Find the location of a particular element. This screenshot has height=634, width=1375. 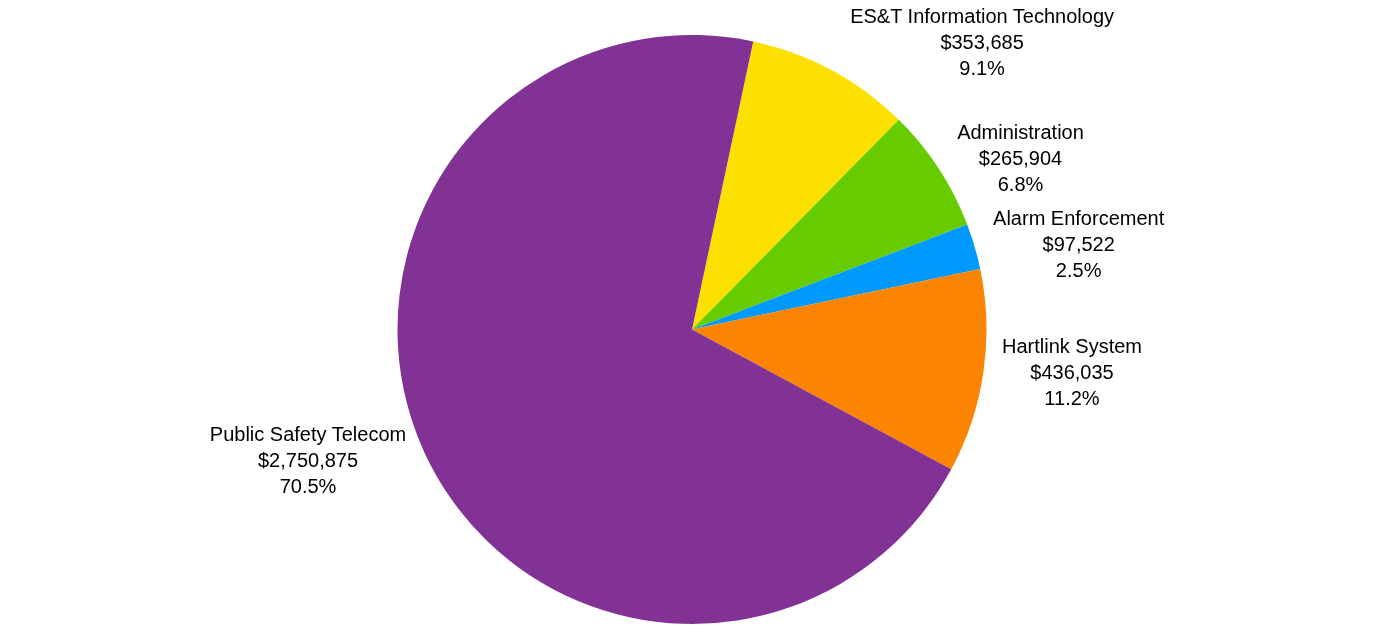

slice-label: Alarm Enforcement is located at coordinates (1079, 217).